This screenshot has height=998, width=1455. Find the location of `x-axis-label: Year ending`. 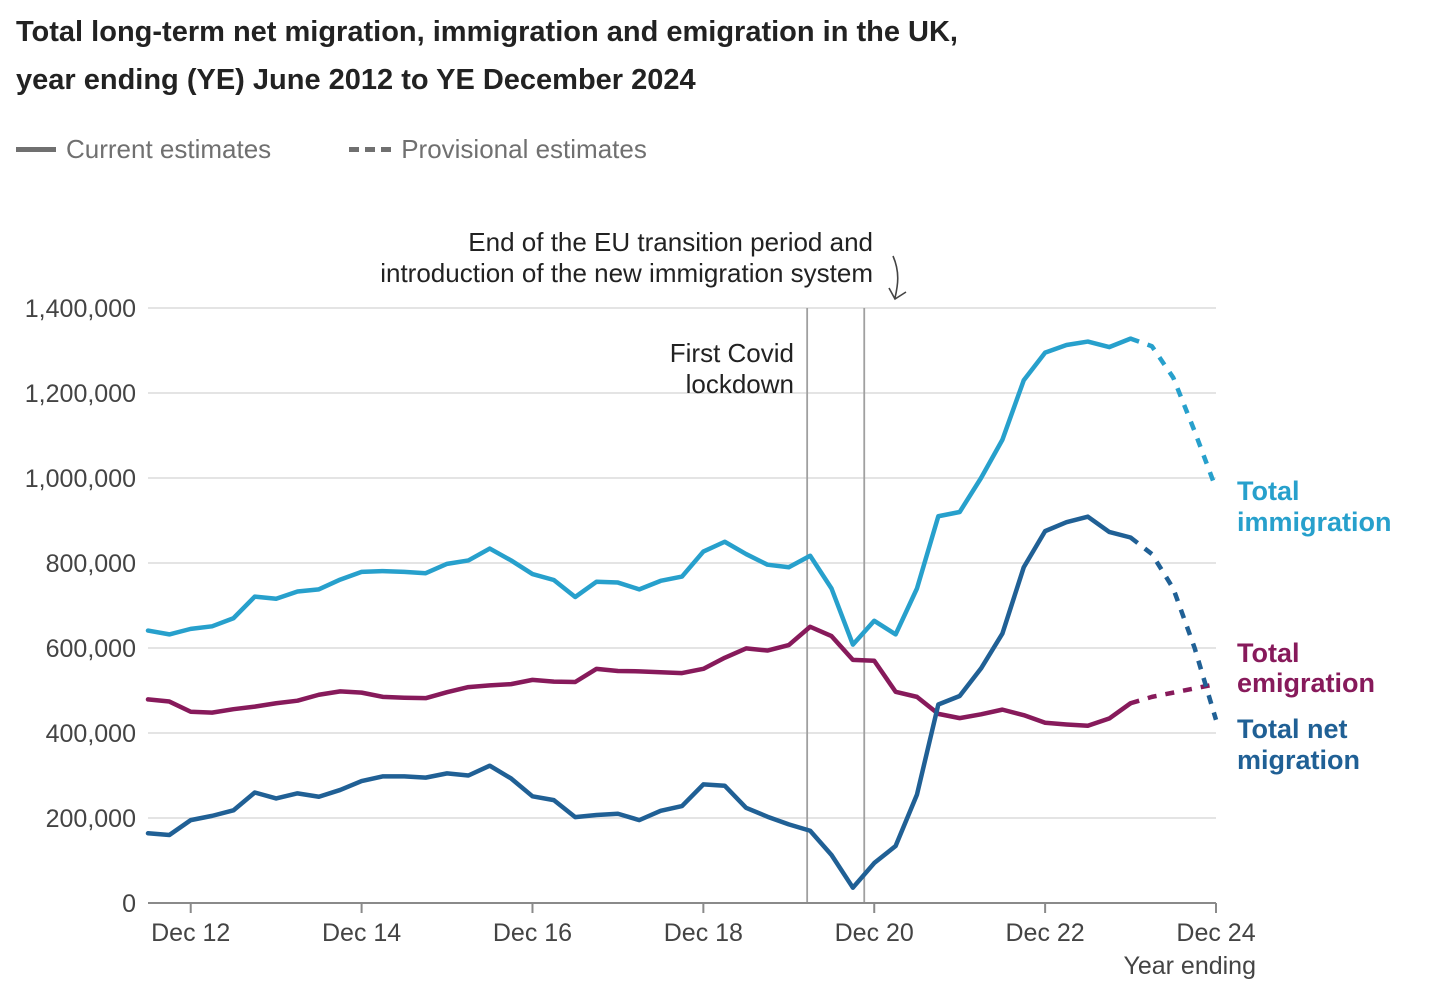

x-axis-label: Year ending is located at coordinates (1189, 966).